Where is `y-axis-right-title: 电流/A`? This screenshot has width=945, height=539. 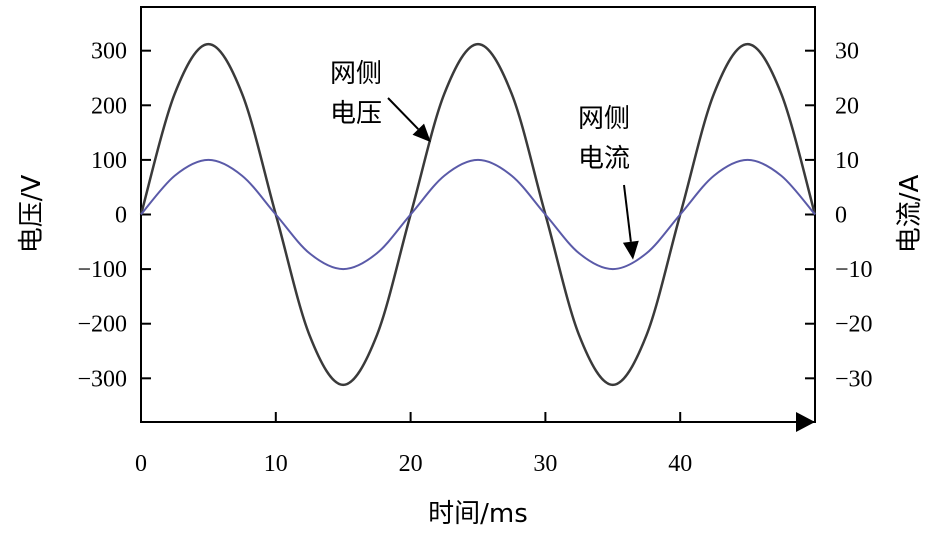 y-axis-right-title: 电流/A is located at coordinates (910, 214).